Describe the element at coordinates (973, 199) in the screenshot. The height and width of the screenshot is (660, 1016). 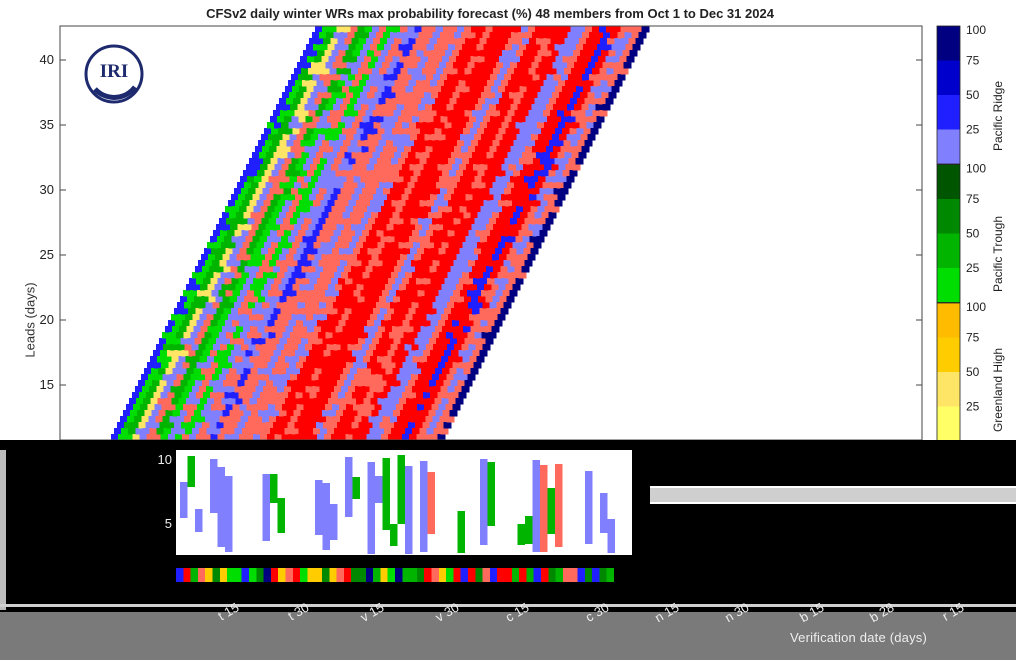
I see `colorbar-tick-label: 75` at that location.